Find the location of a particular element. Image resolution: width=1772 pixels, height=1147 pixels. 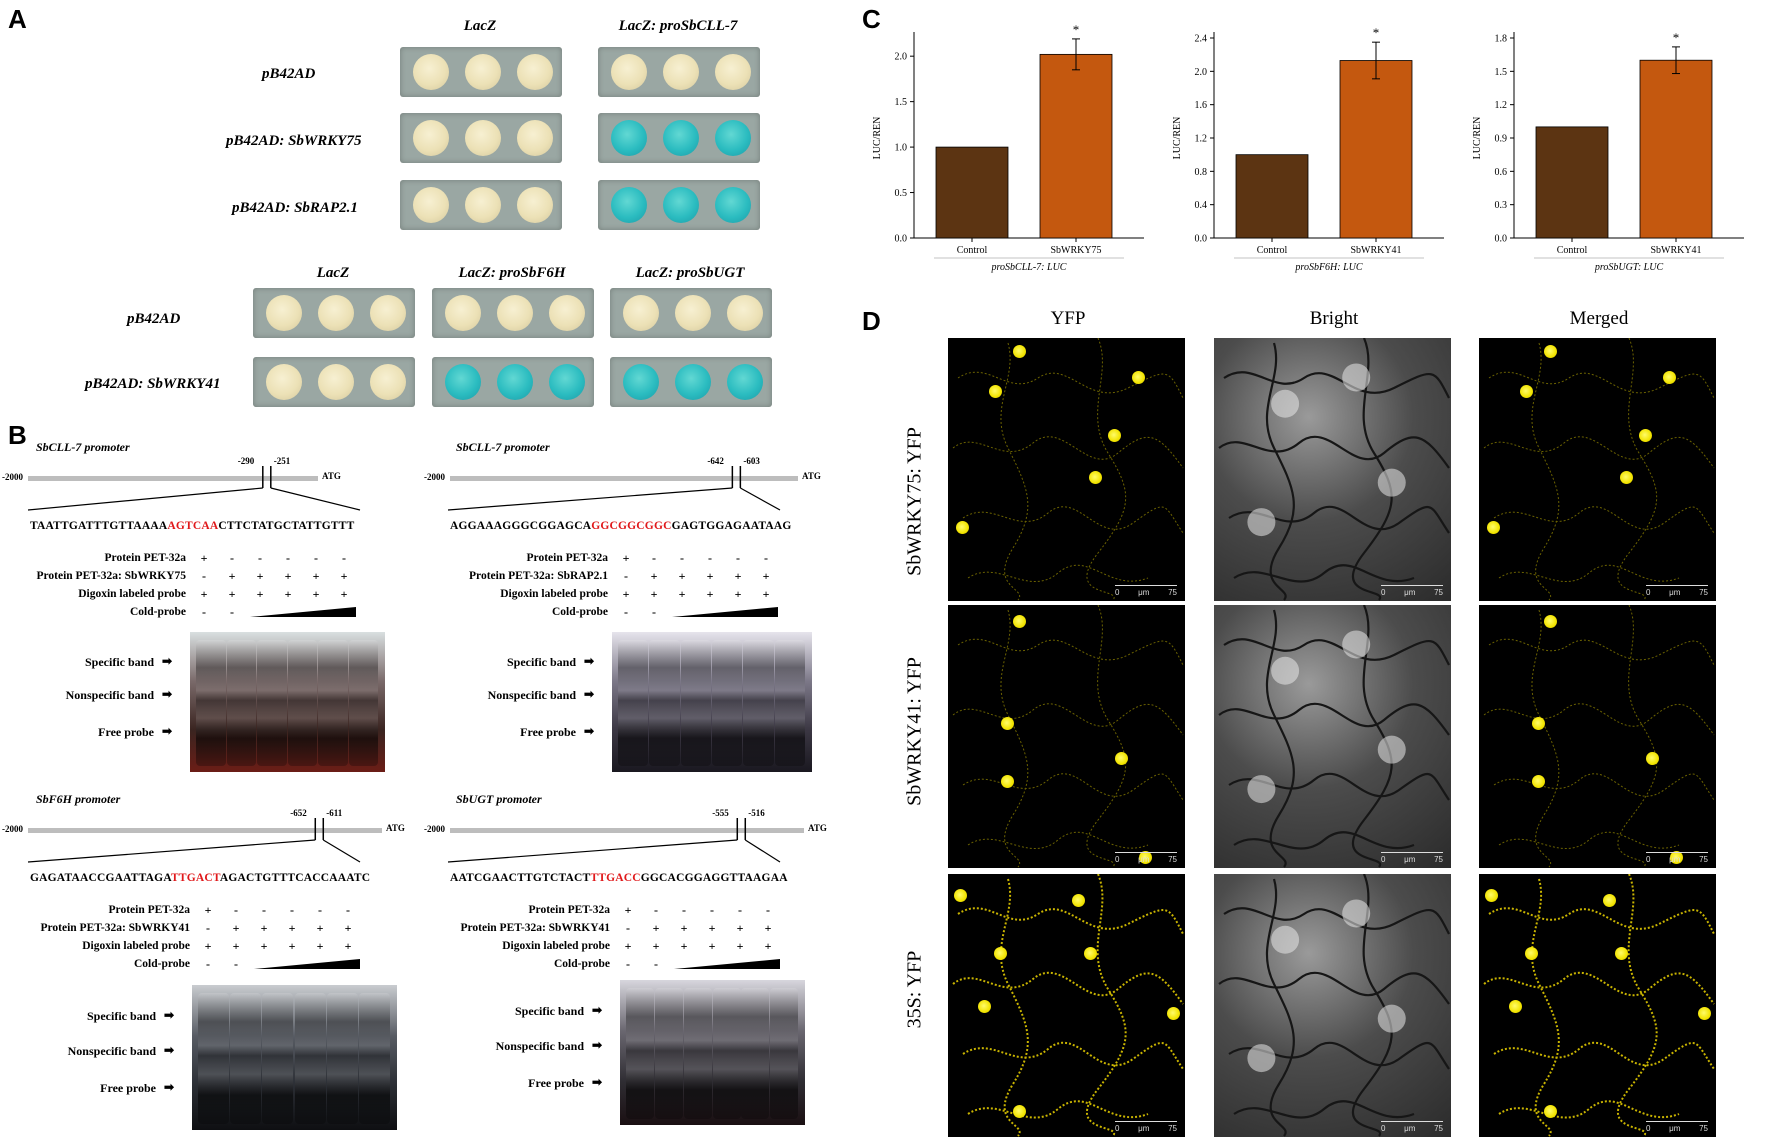

emsa-row-label: Digoxin labeled probe is located at coordinates (556, 946).